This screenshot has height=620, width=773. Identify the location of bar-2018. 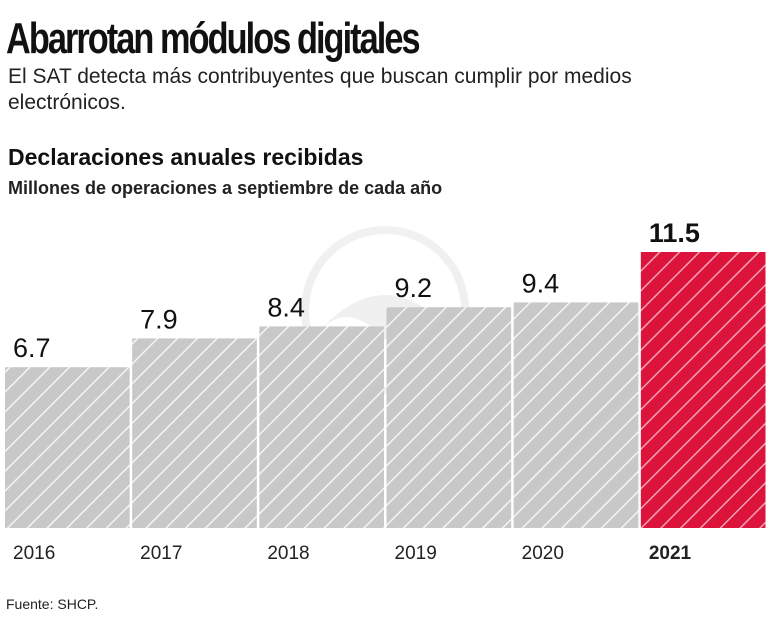
(321, 427).